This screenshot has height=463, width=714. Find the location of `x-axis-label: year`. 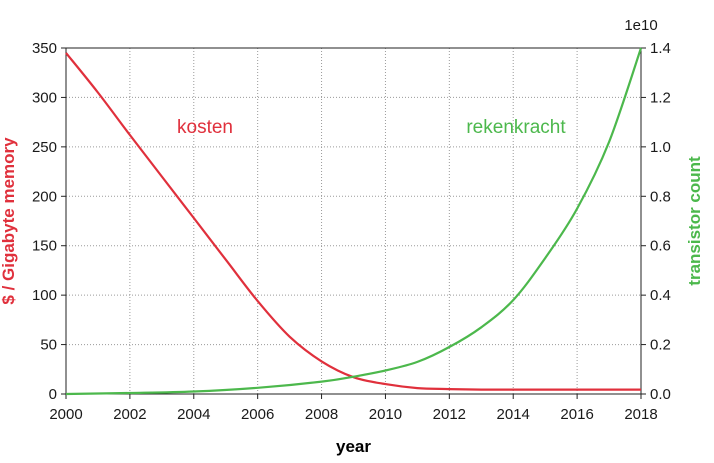

x-axis-label: year is located at coordinates (353, 446).